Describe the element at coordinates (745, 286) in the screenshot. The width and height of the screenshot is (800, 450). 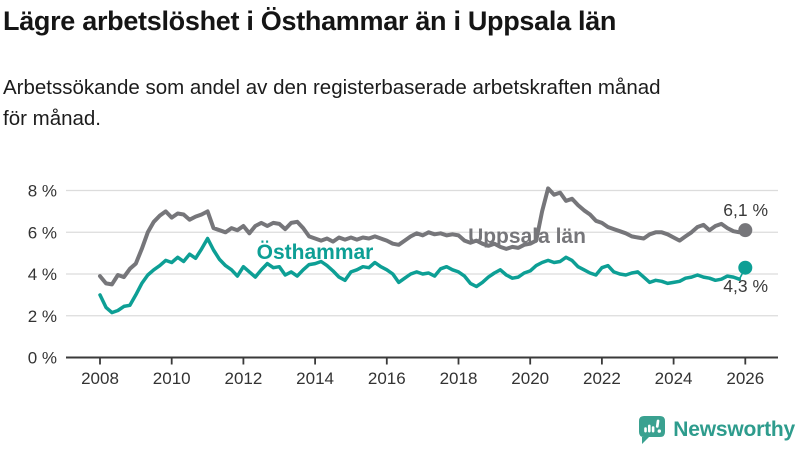
I see `end-value-label-osthammar: 4,3 %` at that location.